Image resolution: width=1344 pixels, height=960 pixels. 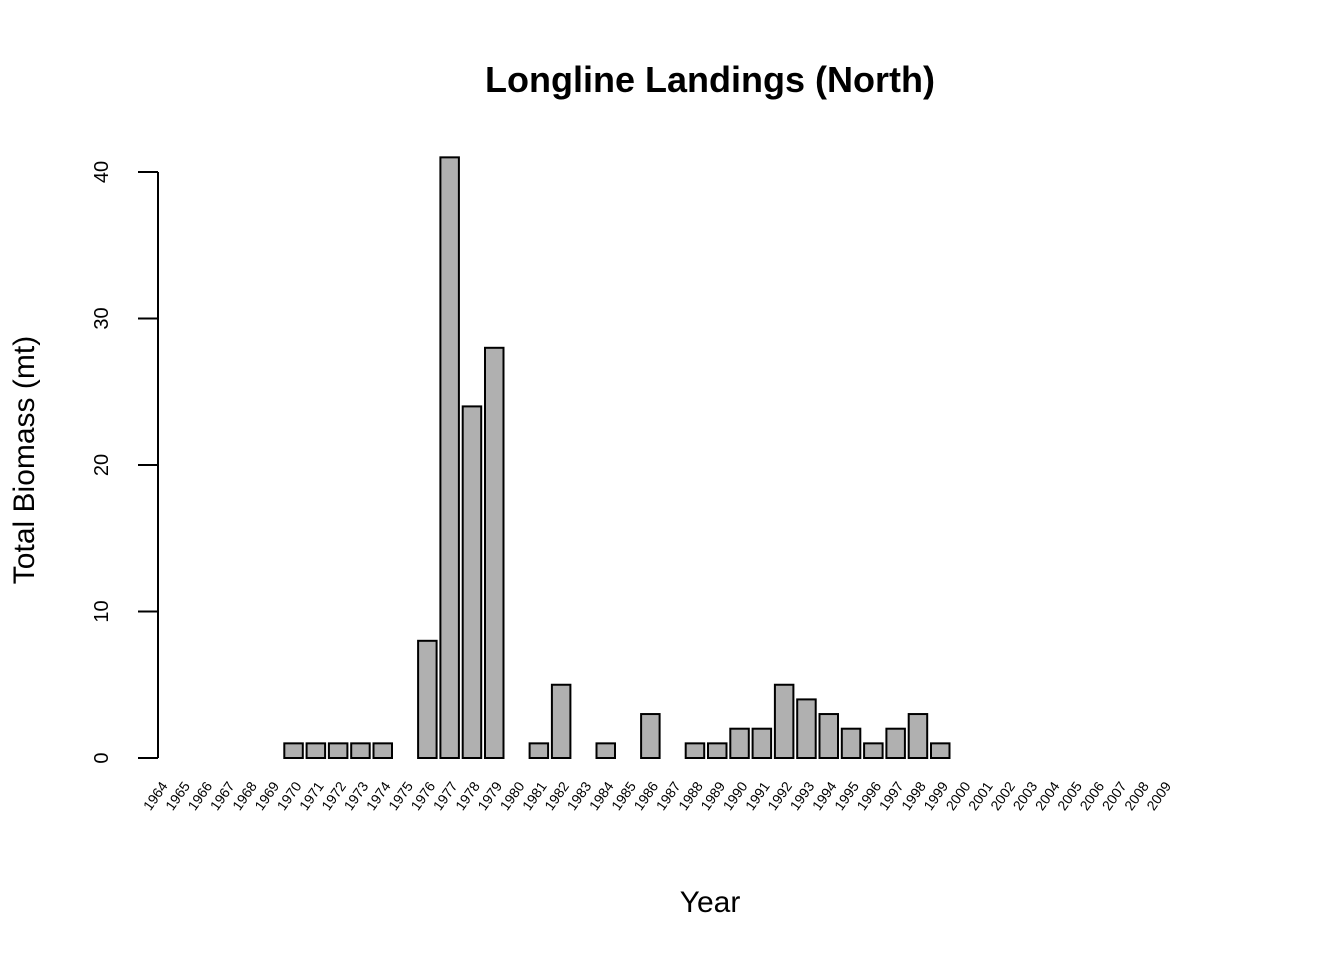 I want to click on x-axis-label: Year, so click(x=710, y=902).